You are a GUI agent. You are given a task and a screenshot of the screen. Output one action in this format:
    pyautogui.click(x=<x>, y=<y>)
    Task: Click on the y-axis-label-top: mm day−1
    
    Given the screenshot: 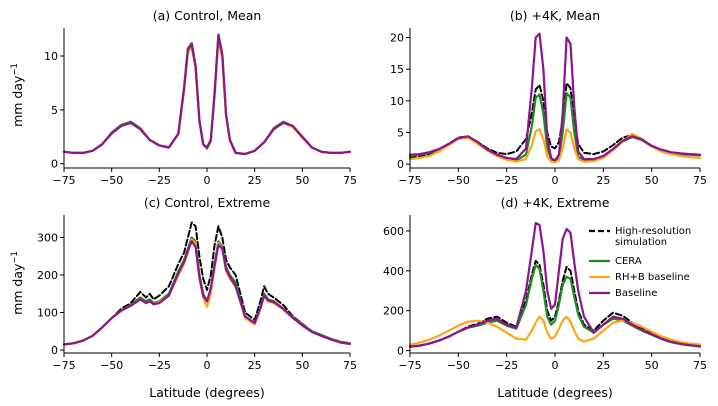 What is the action you would take?
    pyautogui.click(x=17, y=95)
    